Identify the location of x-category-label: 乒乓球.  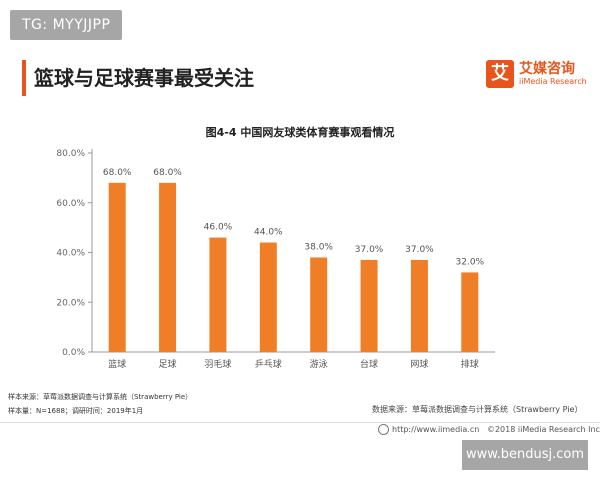
(268, 364).